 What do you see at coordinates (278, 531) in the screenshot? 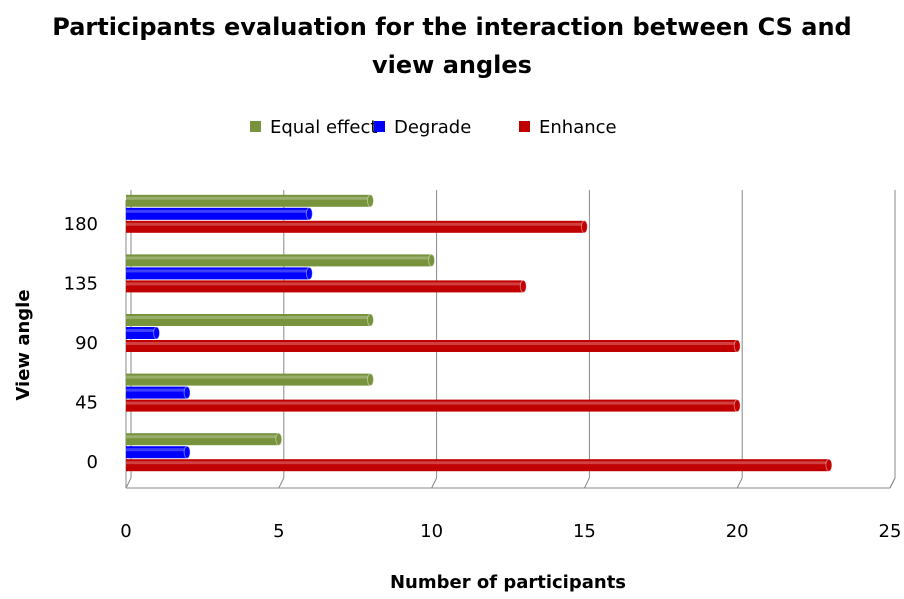
I see `x-tick-label: 5` at bounding box center [278, 531].